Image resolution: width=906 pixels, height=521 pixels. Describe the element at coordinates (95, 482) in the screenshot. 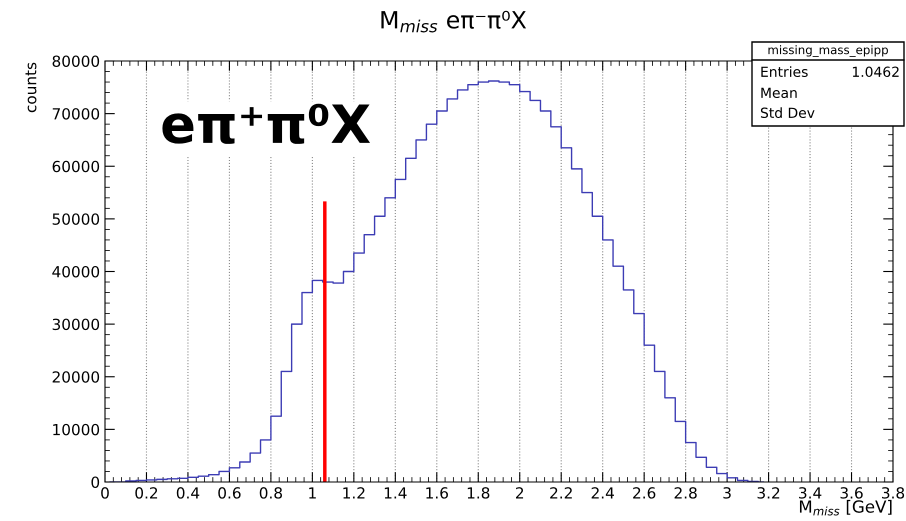

I see `y-tick-label: 0` at that location.